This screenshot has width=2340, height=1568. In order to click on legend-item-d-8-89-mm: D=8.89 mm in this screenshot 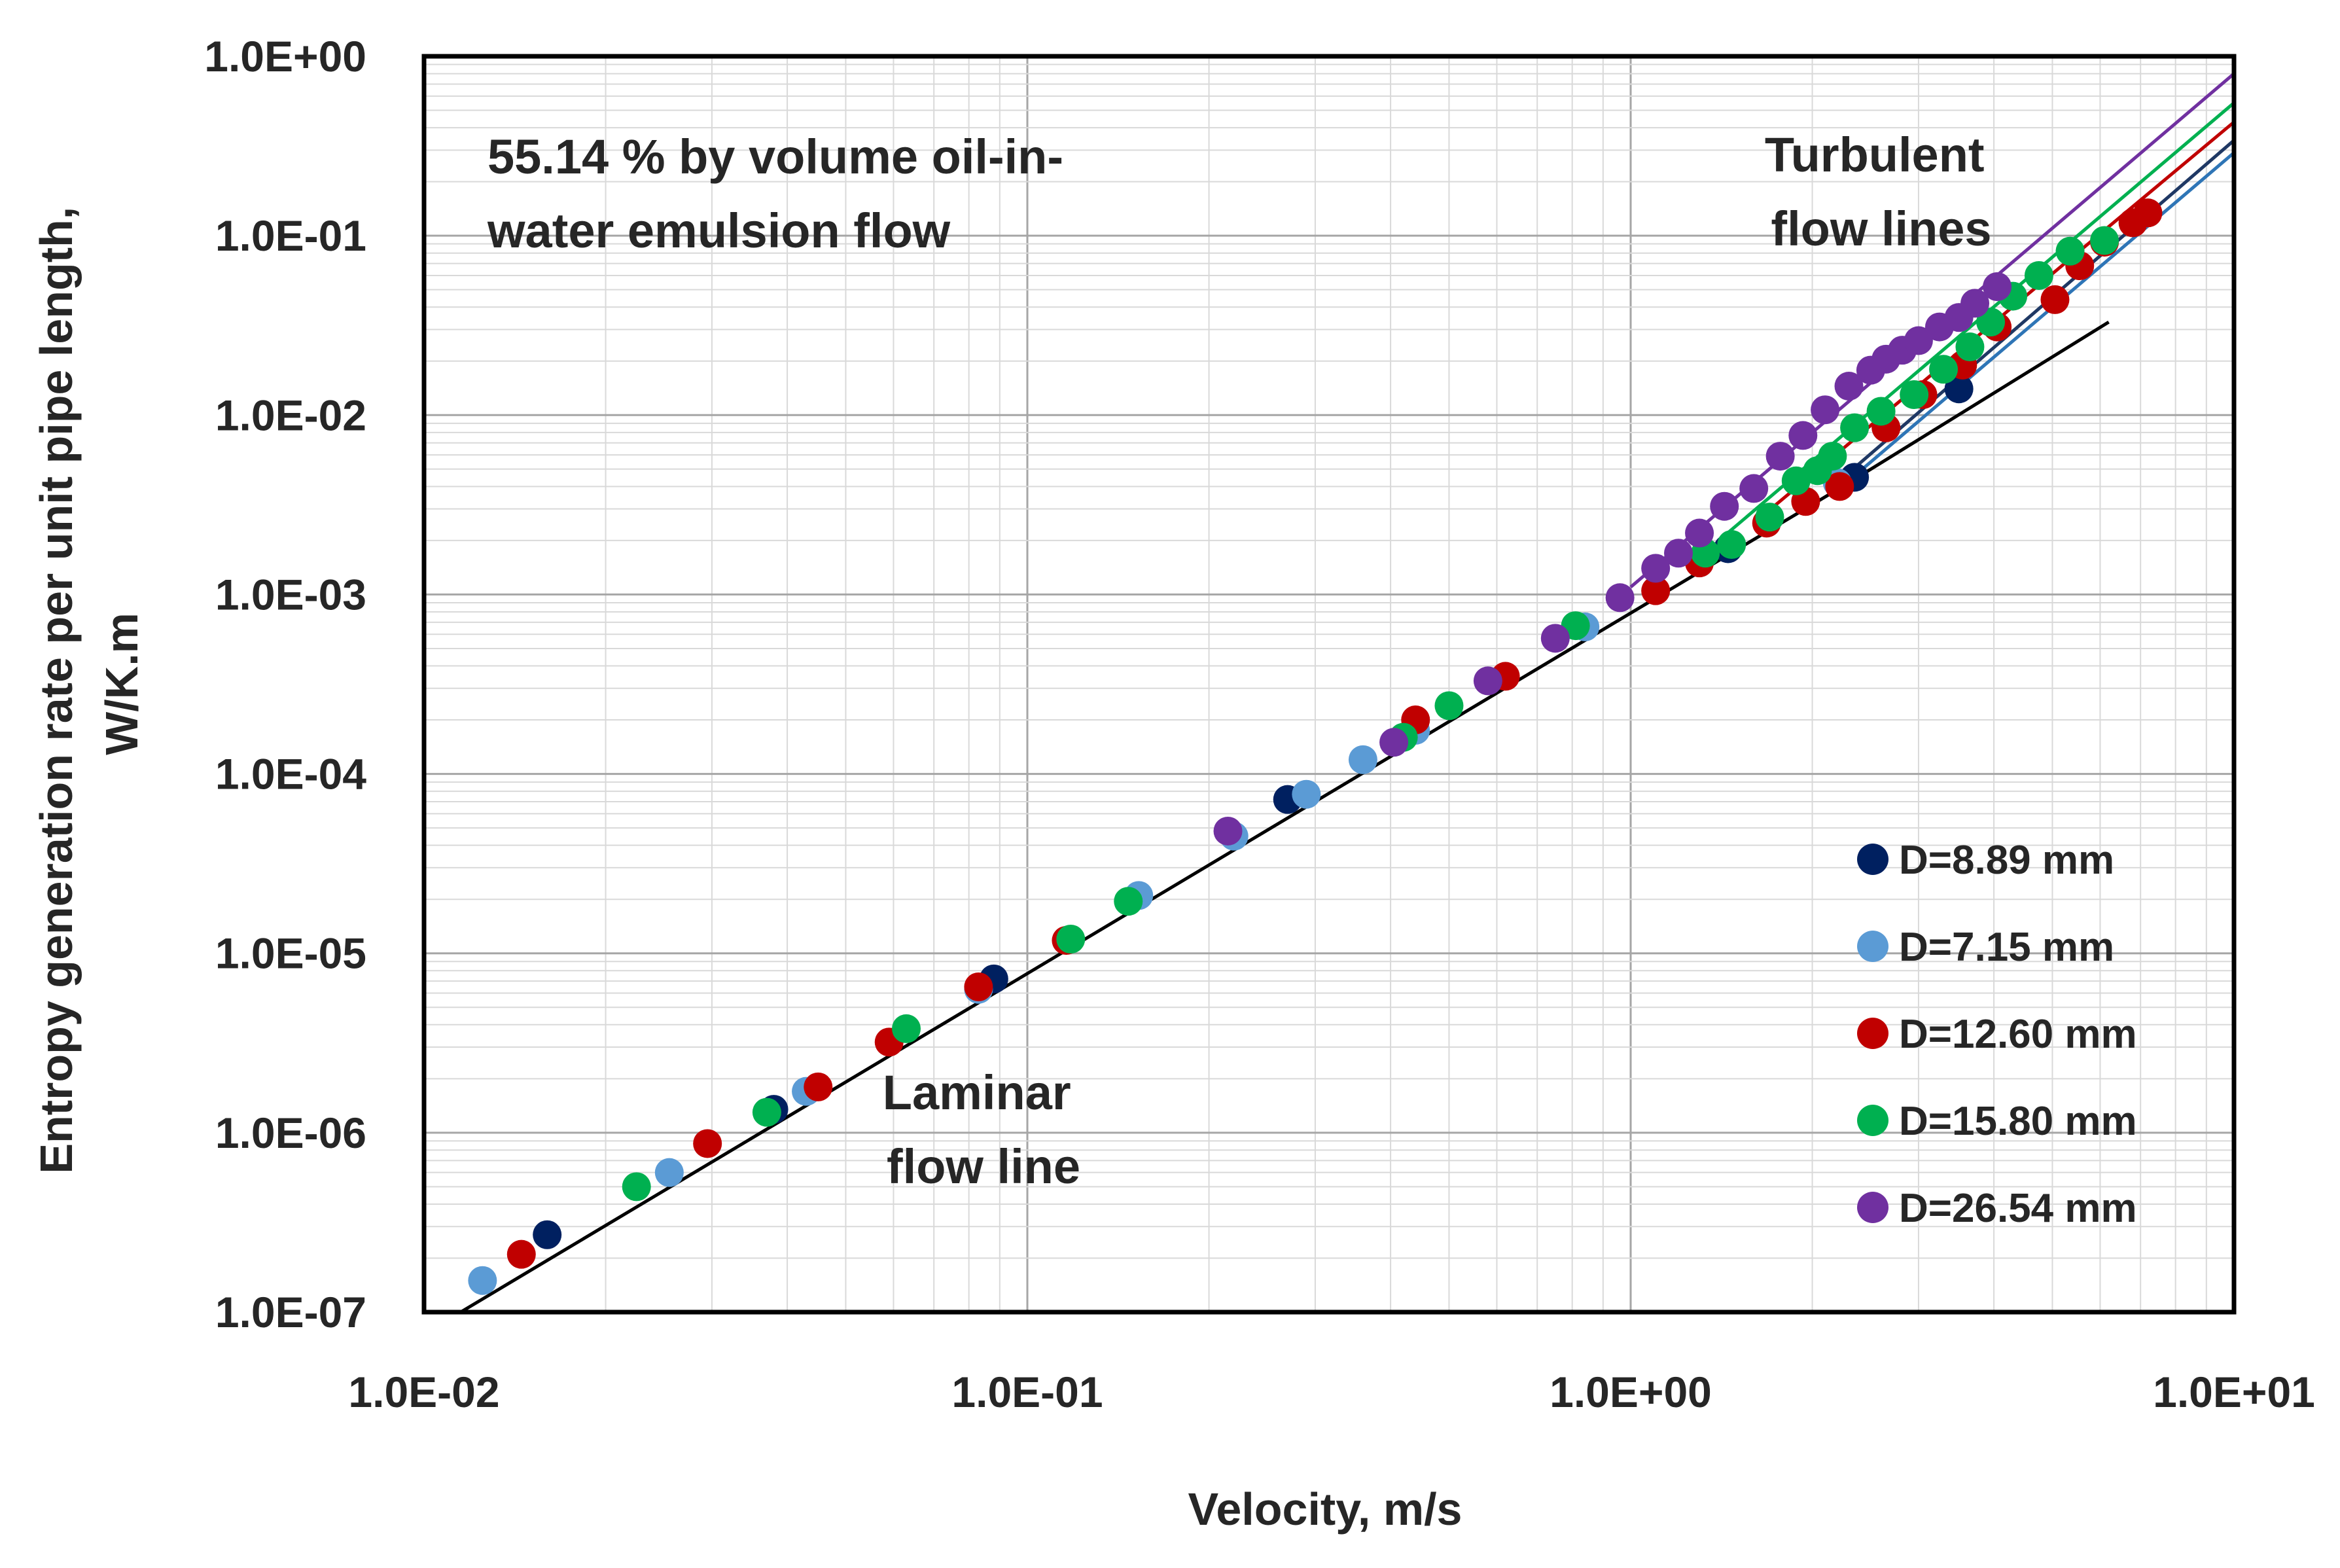, I will do `click(1985, 861)`.